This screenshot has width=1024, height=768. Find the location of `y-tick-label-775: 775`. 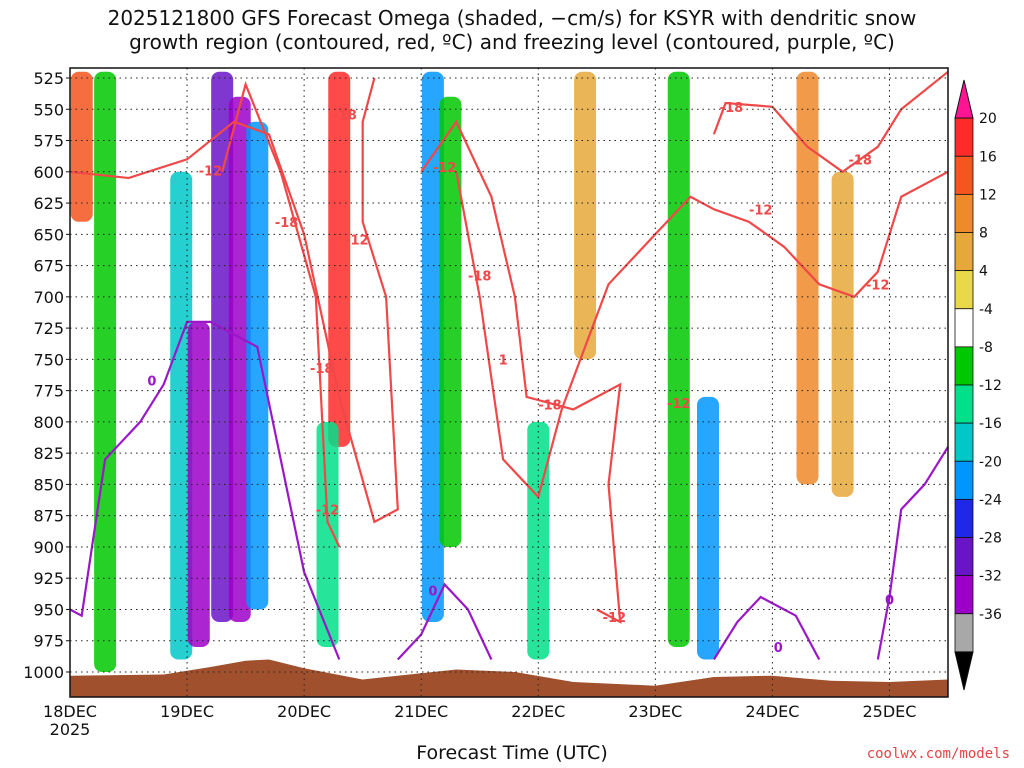

y-tick-label-775: 775 is located at coordinates (48, 391).